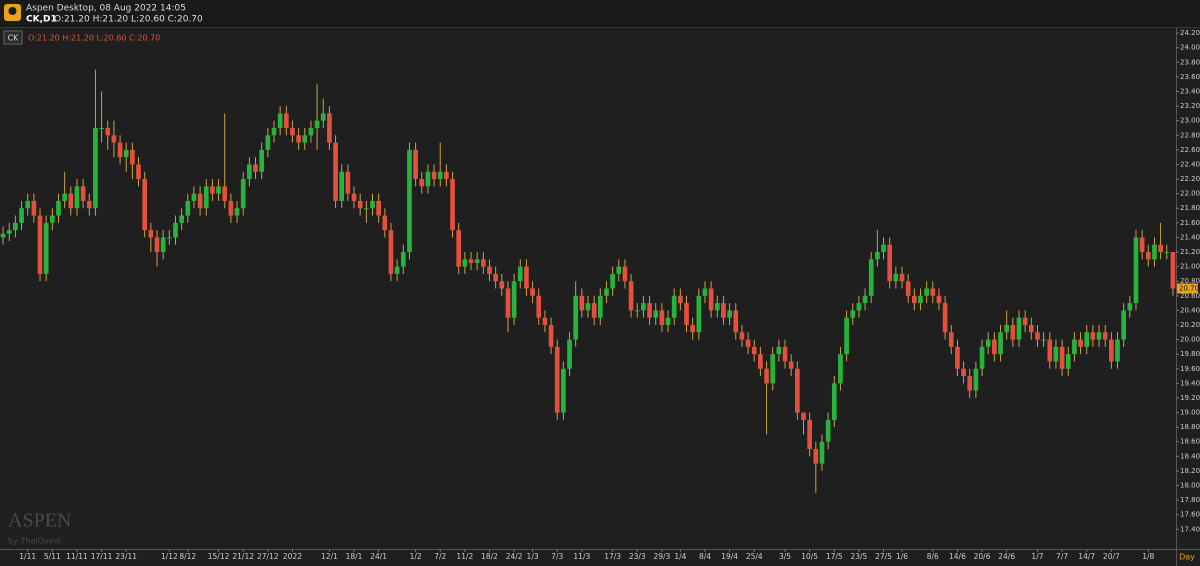 The width and height of the screenshot is (1200, 566). Describe the element at coordinates (1190, 471) in the screenshot. I see `y-tick-label: 18.20` at that location.